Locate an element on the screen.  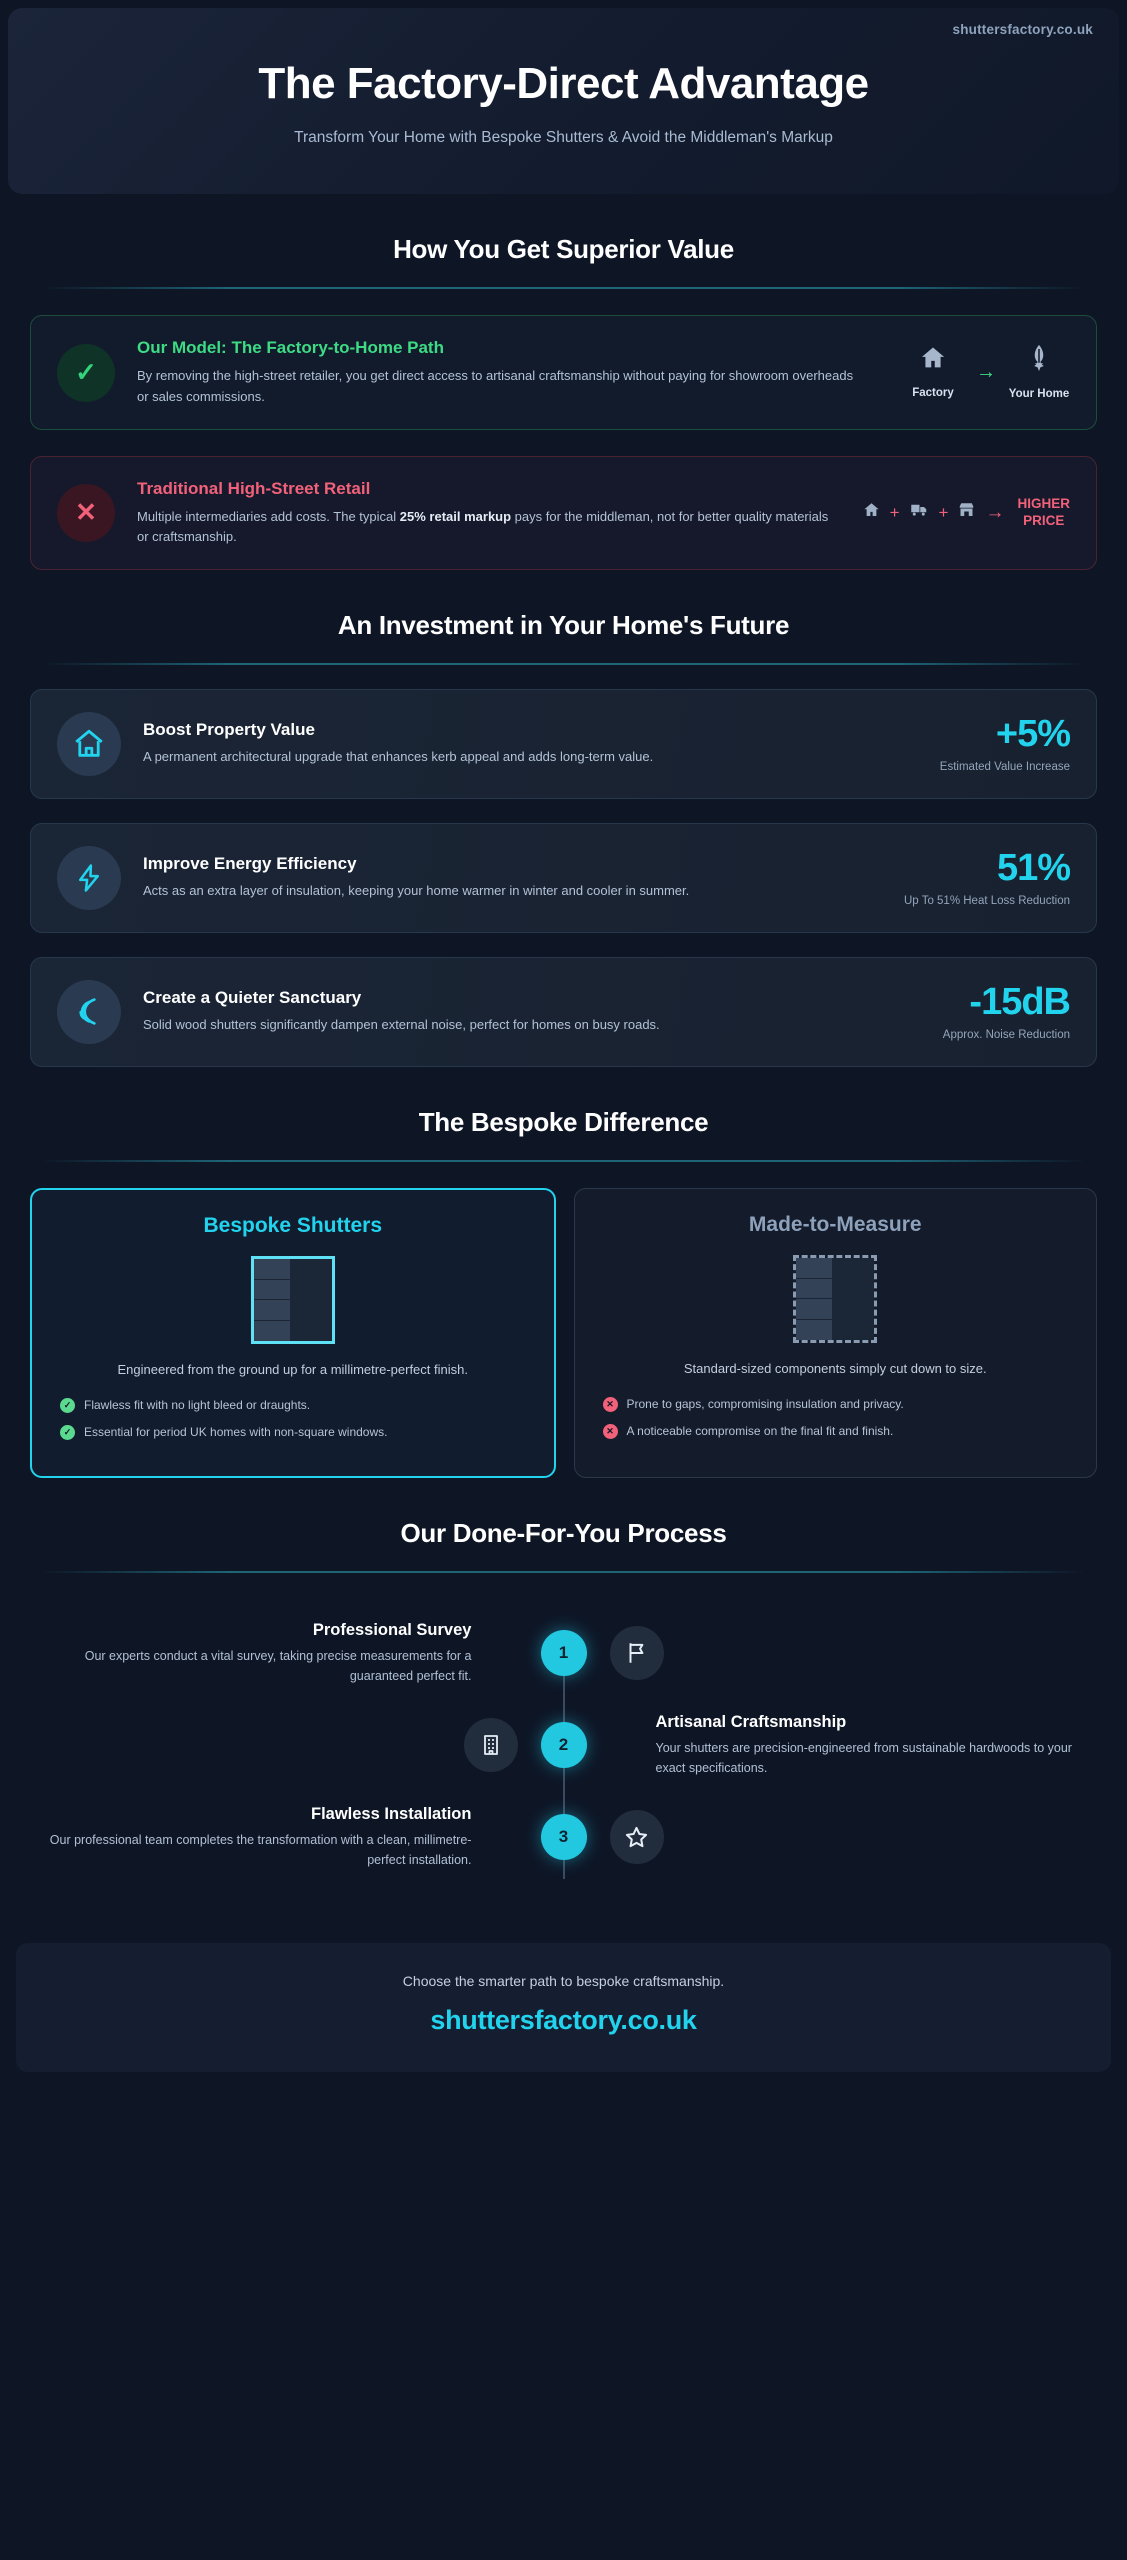
flow-node-factory: Factory is located at coordinates (933, 372).